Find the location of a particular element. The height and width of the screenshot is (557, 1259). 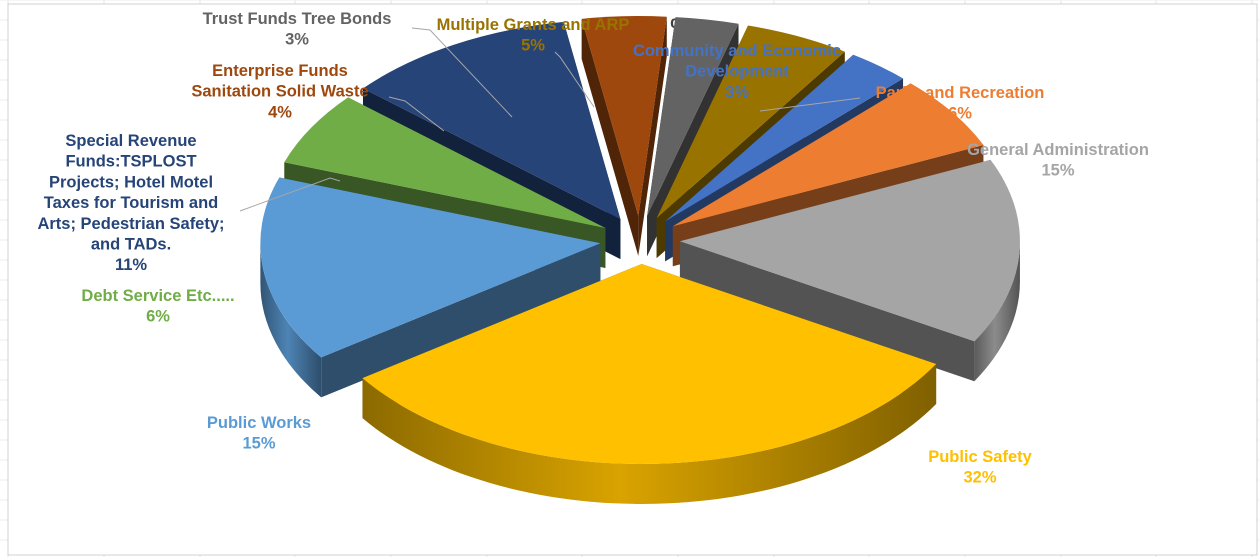

data-label-percent: 4% is located at coordinates (280, 112).